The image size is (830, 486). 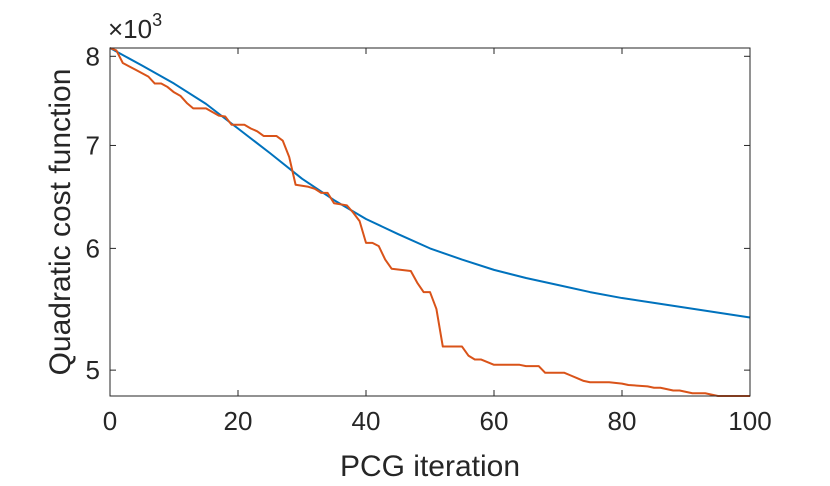 I want to click on y-multiplier-label: ×10³, so click(x=135, y=27).